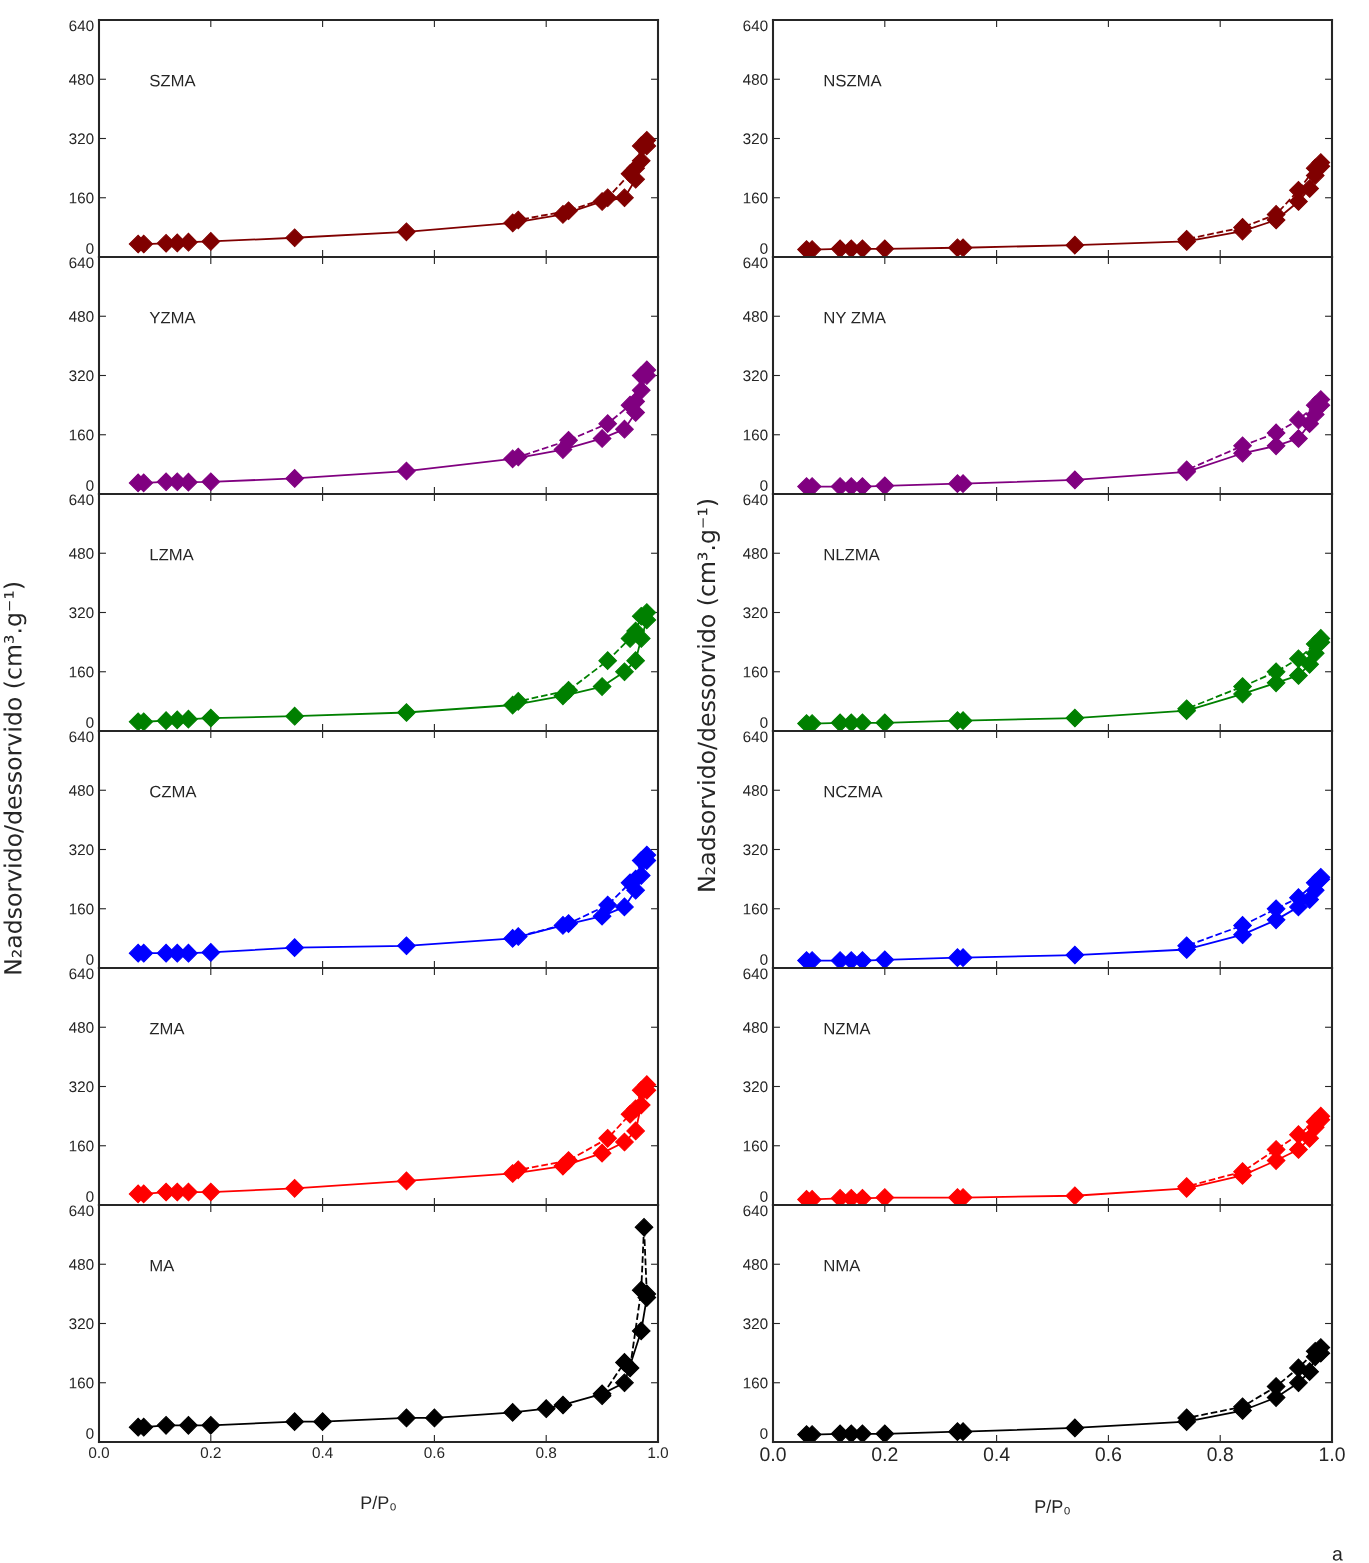 This screenshot has width=1369, height=1563. I want to click on annotation: NLZMA, so click(852, 554).